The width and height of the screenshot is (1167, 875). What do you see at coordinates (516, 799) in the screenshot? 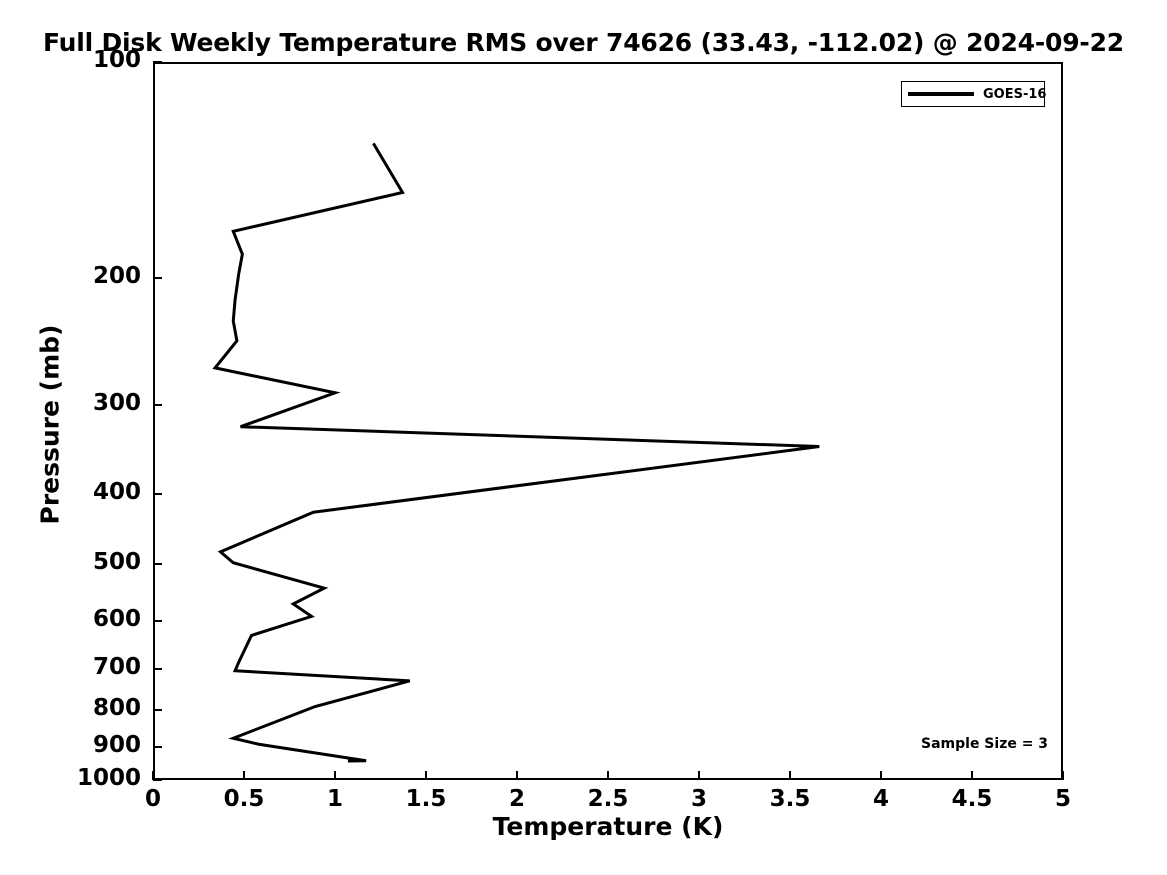
I see `x-axis-tick-label: 2` at bounding box center [516, 799].